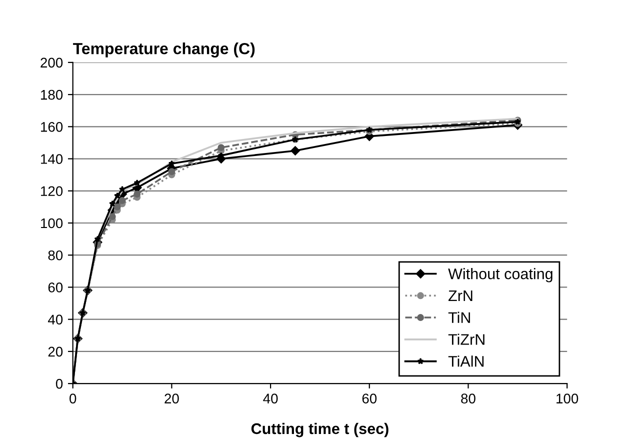  Describe the element at coordinates (466, 361) in the screenshot. I see `legend-label: TiAlN` at that location.